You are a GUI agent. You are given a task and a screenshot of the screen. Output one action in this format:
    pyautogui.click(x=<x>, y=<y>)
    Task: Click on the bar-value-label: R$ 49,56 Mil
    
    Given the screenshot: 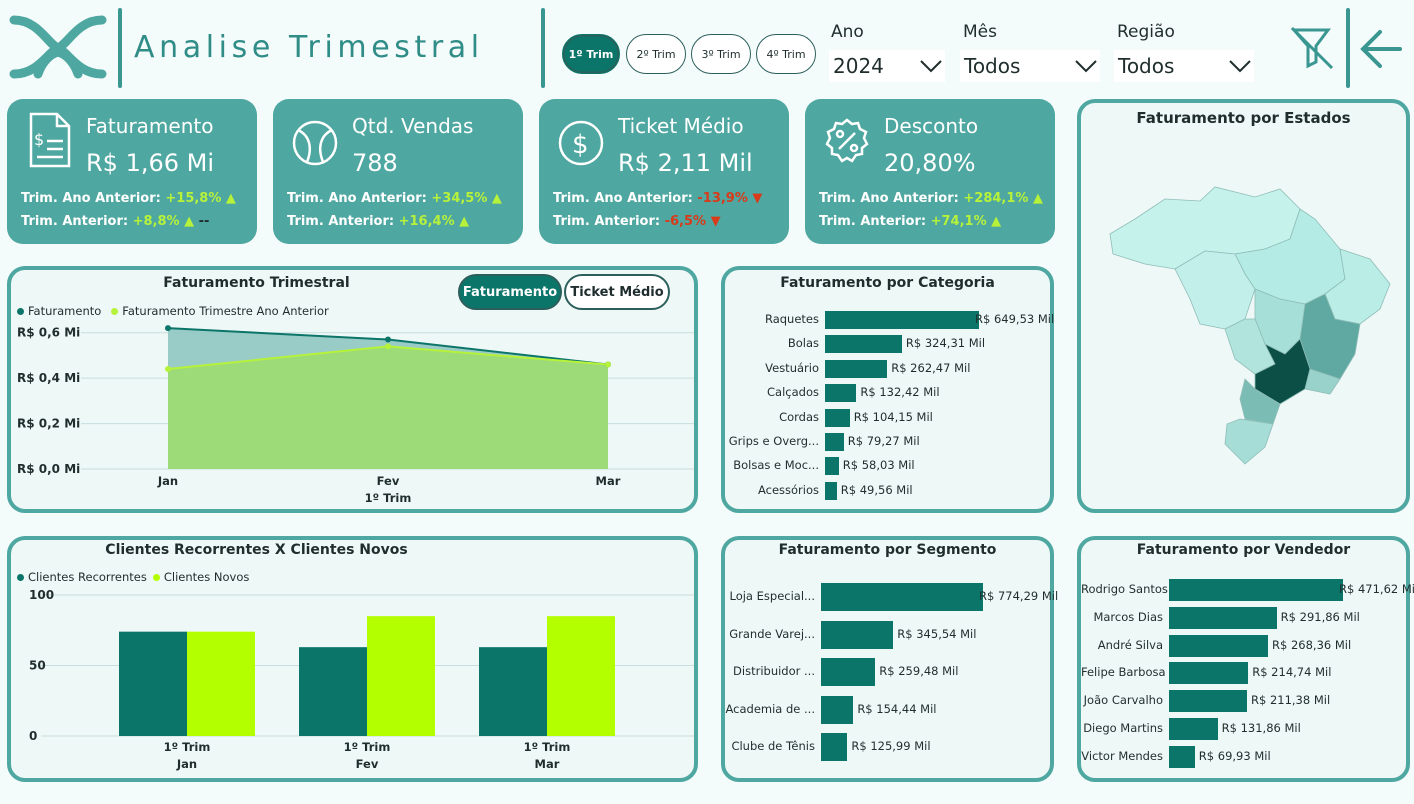 What is the action you would take?
    pyautogui.click(x=876, y=489)
    